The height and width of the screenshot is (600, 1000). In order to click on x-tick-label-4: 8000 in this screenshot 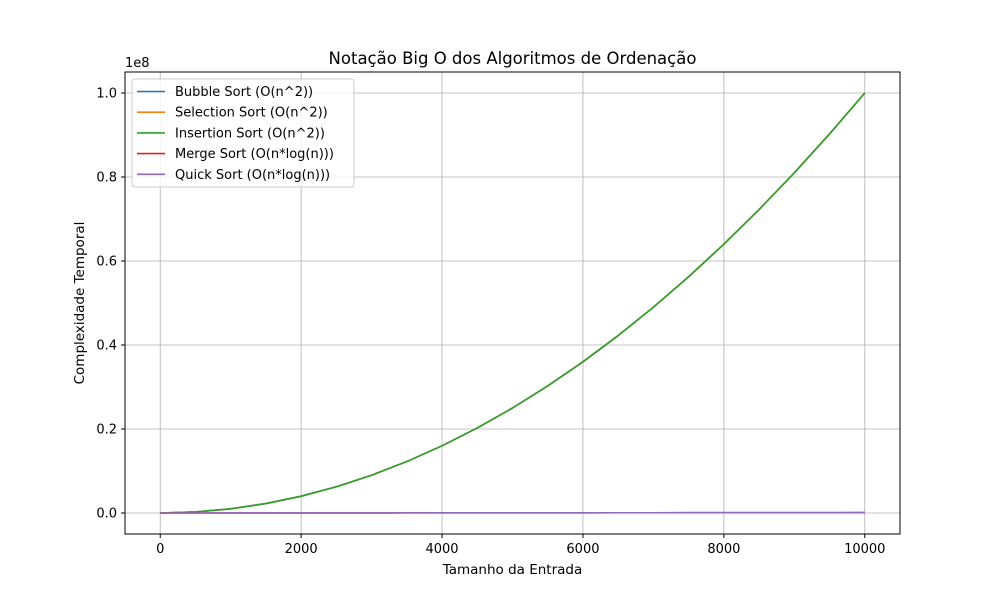, I will do `click(723, 549)`.